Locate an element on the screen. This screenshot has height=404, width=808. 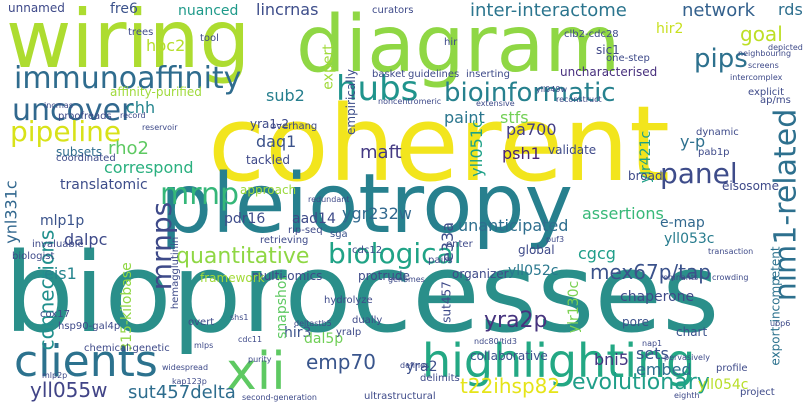
word-depicted: depicted is located at coordinates (785, 47).